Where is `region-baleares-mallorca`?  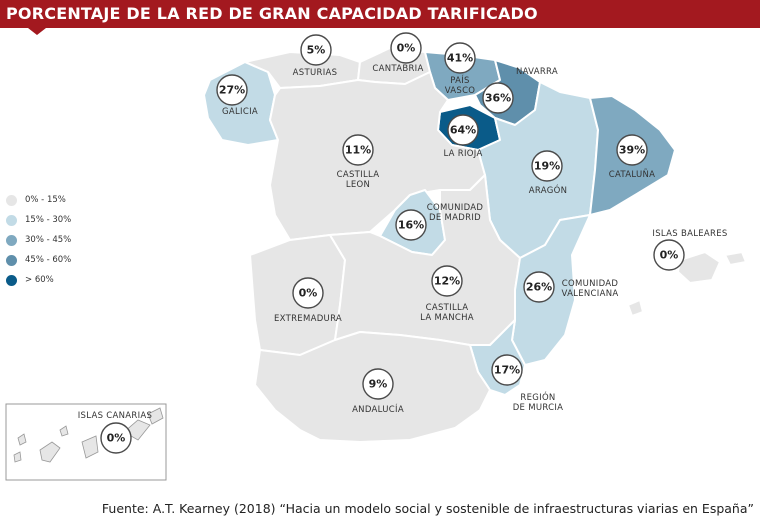 region-baleares-mallorca is located at coordinates (699, 267).